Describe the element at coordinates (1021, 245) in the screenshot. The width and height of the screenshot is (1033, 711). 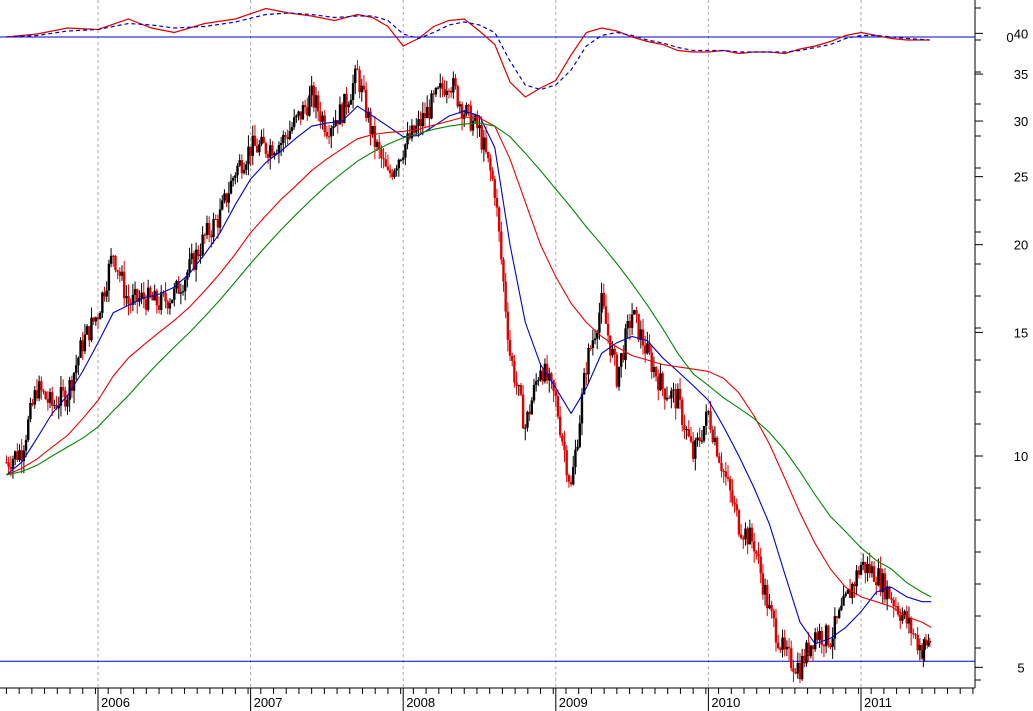
I see `price-tick-label: 20` at that location.